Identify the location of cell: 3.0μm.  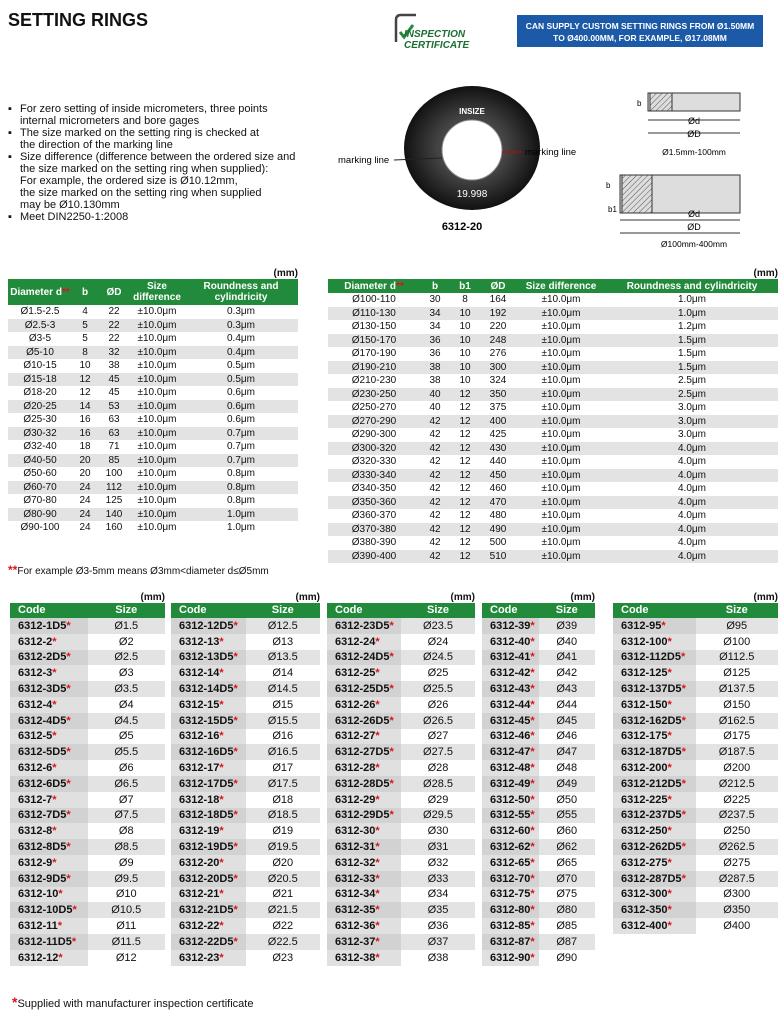
(692, 408).